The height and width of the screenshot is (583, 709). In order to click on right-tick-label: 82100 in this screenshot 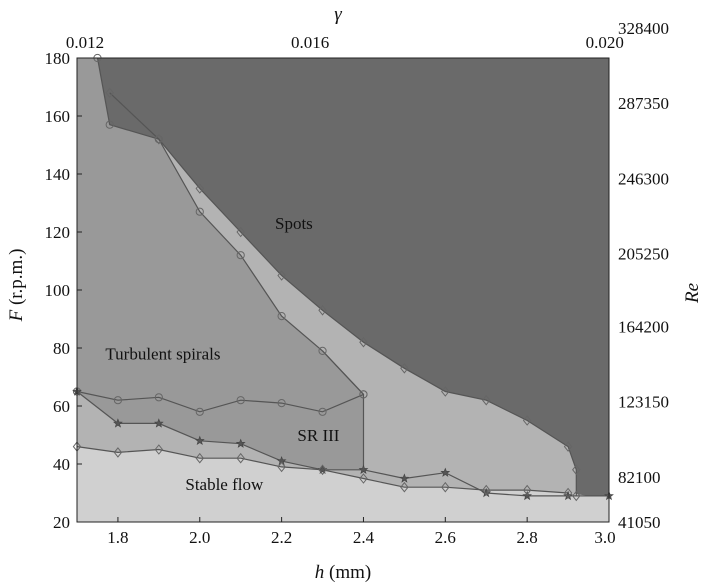, I will do `click(639, 477)`.